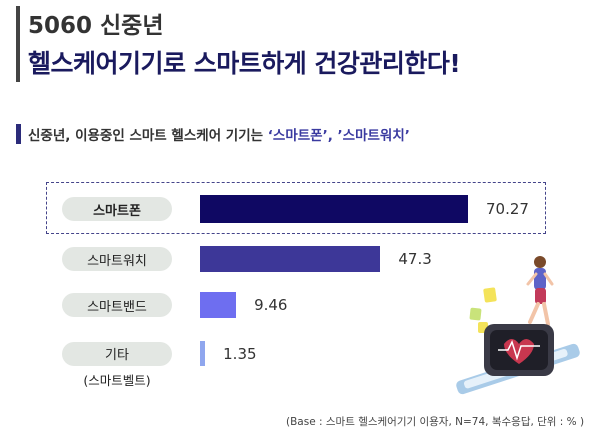  I want to click on subtitle-prefix: 신중년, 이용중인 스마트 헬스케어 기기는, so click(148, 136).